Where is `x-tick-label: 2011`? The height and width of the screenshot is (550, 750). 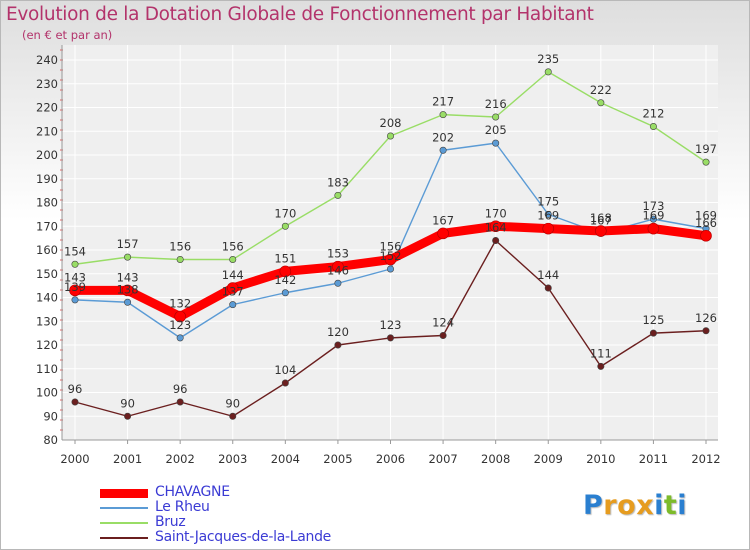
x-tick-label: 2011 is located at coordinates (653, 459).